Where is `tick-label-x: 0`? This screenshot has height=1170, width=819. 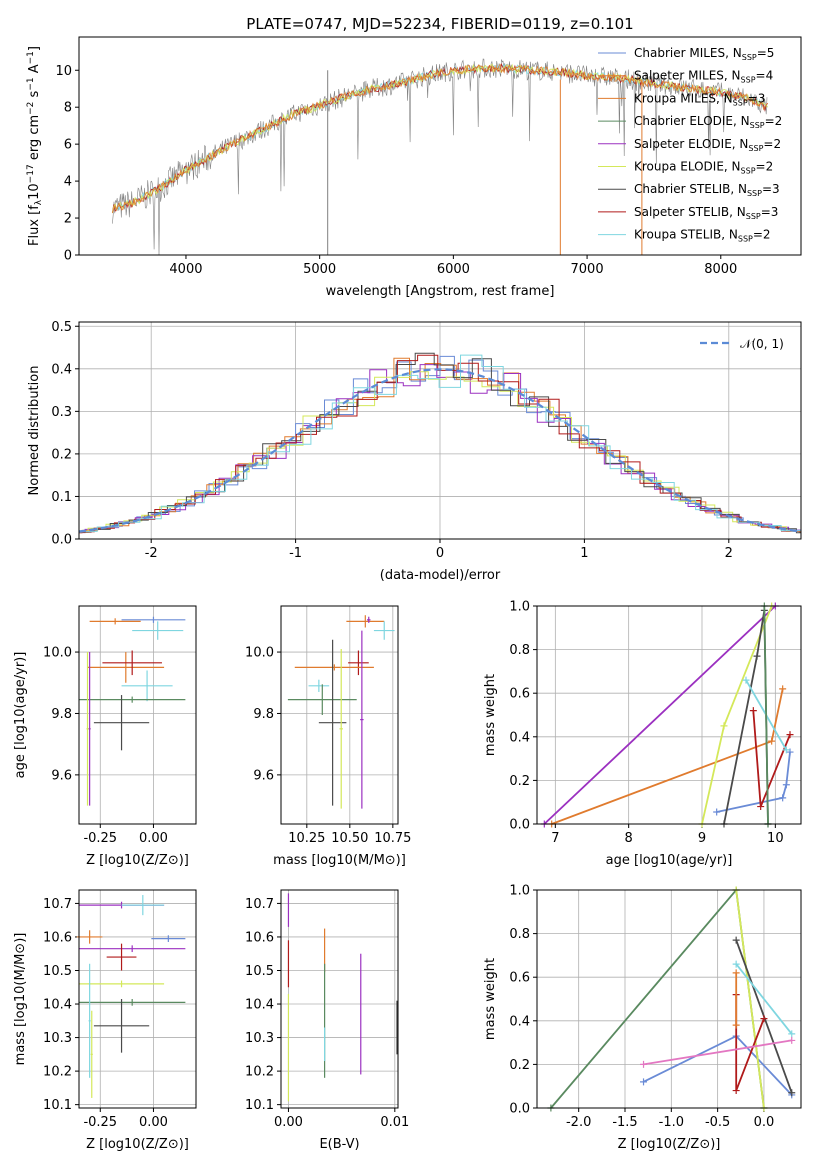
tick-label-x: 0 is located at coordinates (440, 553).